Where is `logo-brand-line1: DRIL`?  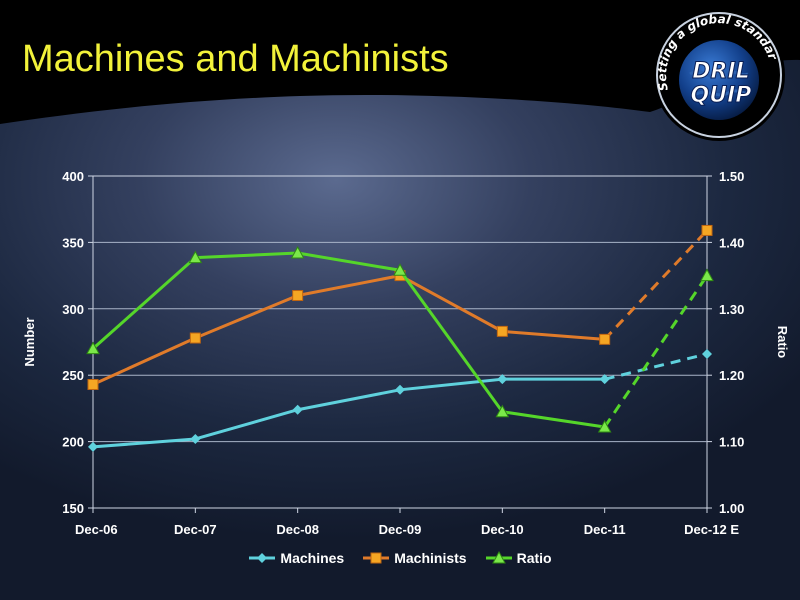 logo-brand-line1: DRIL is located at coordinates (720, 71).